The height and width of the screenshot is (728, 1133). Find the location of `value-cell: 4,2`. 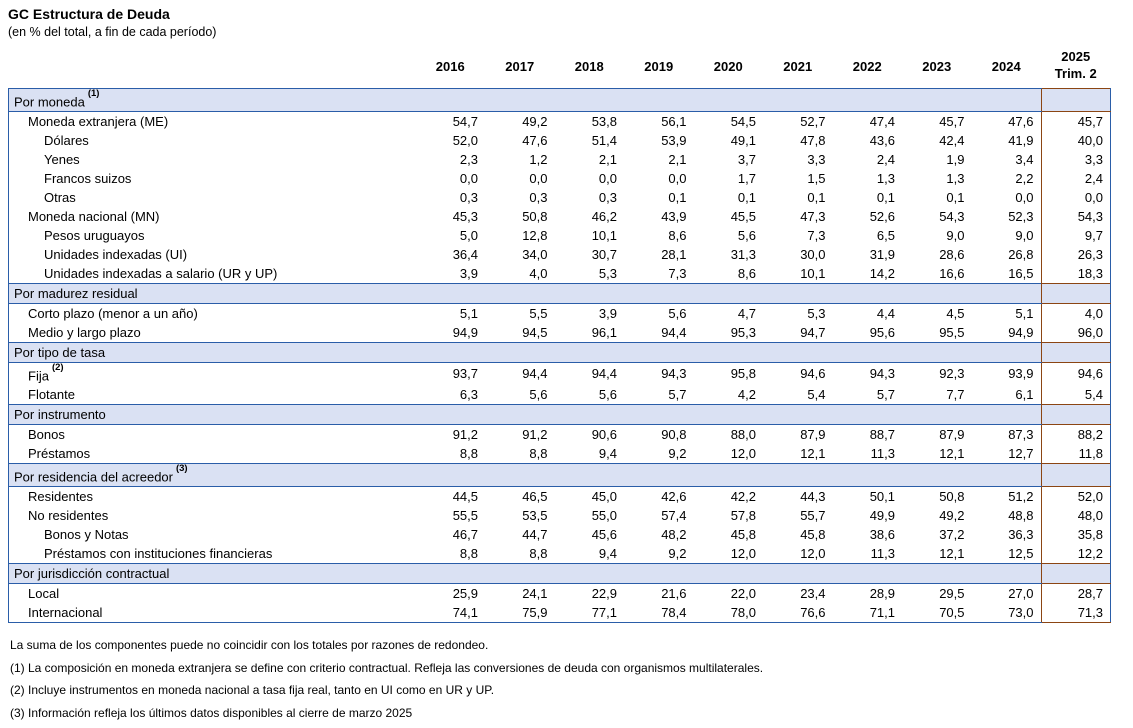

value-cell: 4,2 is located at coordinates (746, 395).